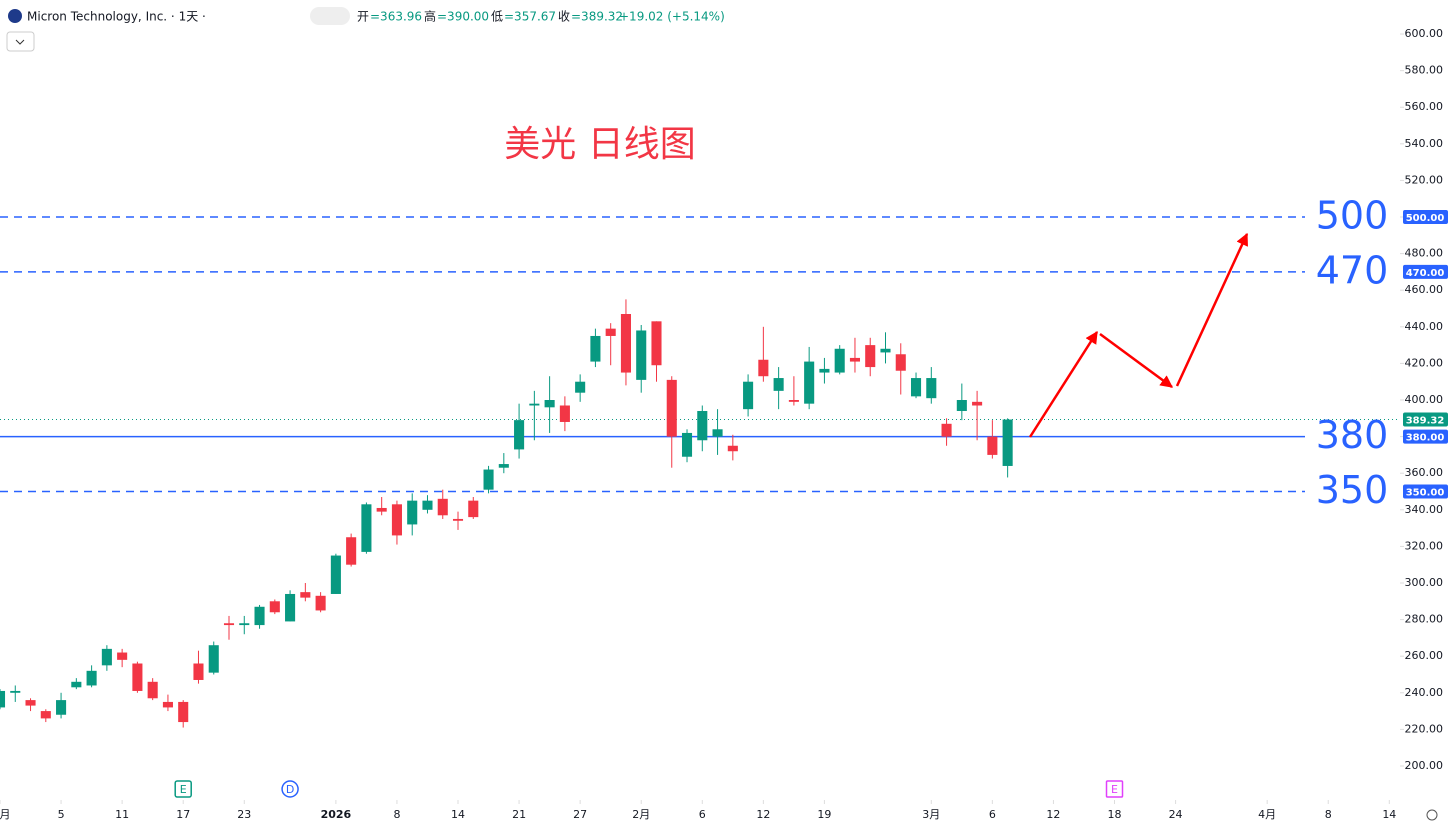 The width and height of the screenshot is (1451, 828). Describe the element at coordinates (931, 814) in the screenshot. I see `x-tick-label: 3月` at that location.